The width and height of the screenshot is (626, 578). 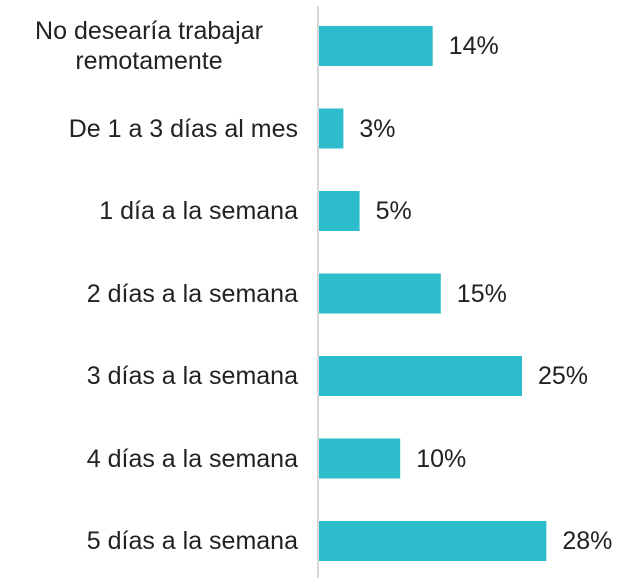 I want to click on value-label-text: 28%, so click(x=587, y=541).